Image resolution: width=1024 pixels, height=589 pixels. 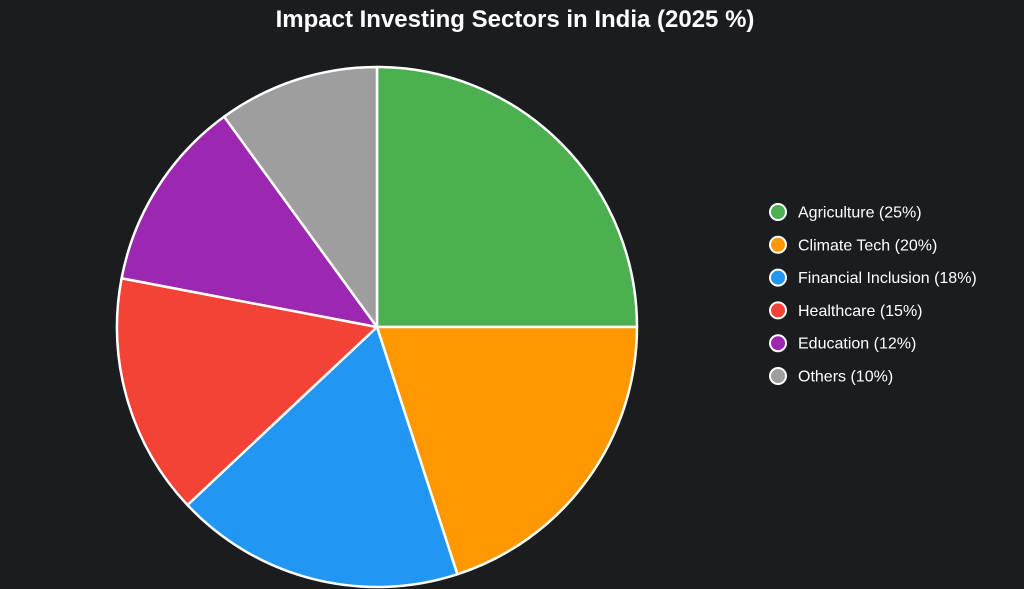 I want to click on pie-slice-financial-inclusion, so click(x=322, y=457).